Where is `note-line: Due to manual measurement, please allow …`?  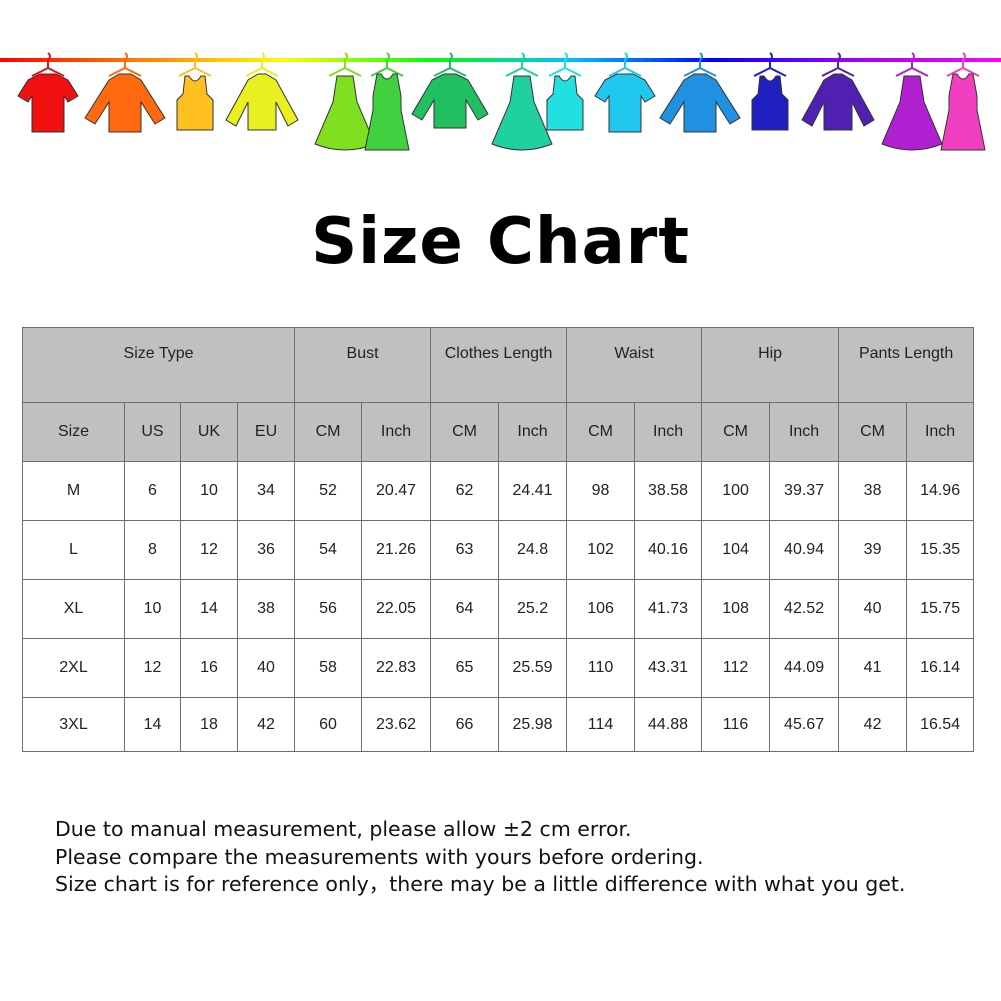
note-line: Due to manual measurement, please allow … is located at coordinates (343, 829).